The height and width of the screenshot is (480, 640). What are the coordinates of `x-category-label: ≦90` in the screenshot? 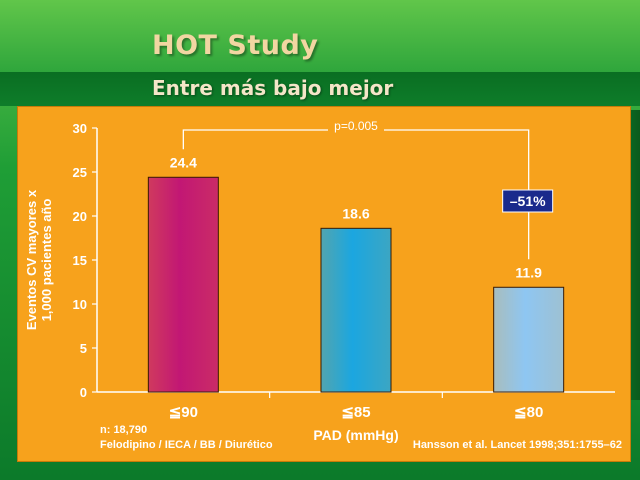 It's located at (183, 412).